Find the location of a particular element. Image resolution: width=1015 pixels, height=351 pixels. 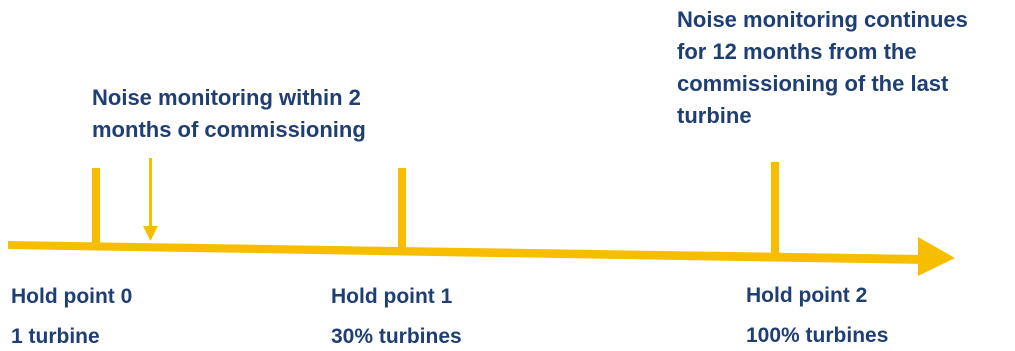

monitoring-down-arrow is located at coordinates (150, 199).